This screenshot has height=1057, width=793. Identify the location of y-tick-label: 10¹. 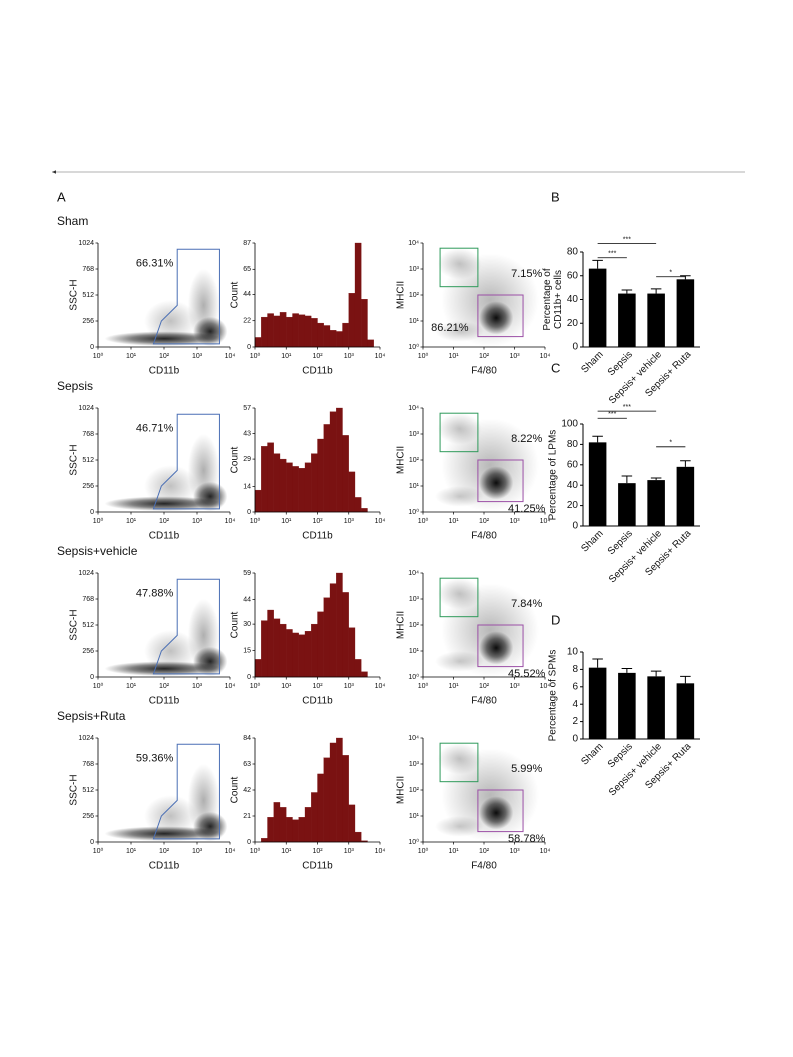
(414, 321).